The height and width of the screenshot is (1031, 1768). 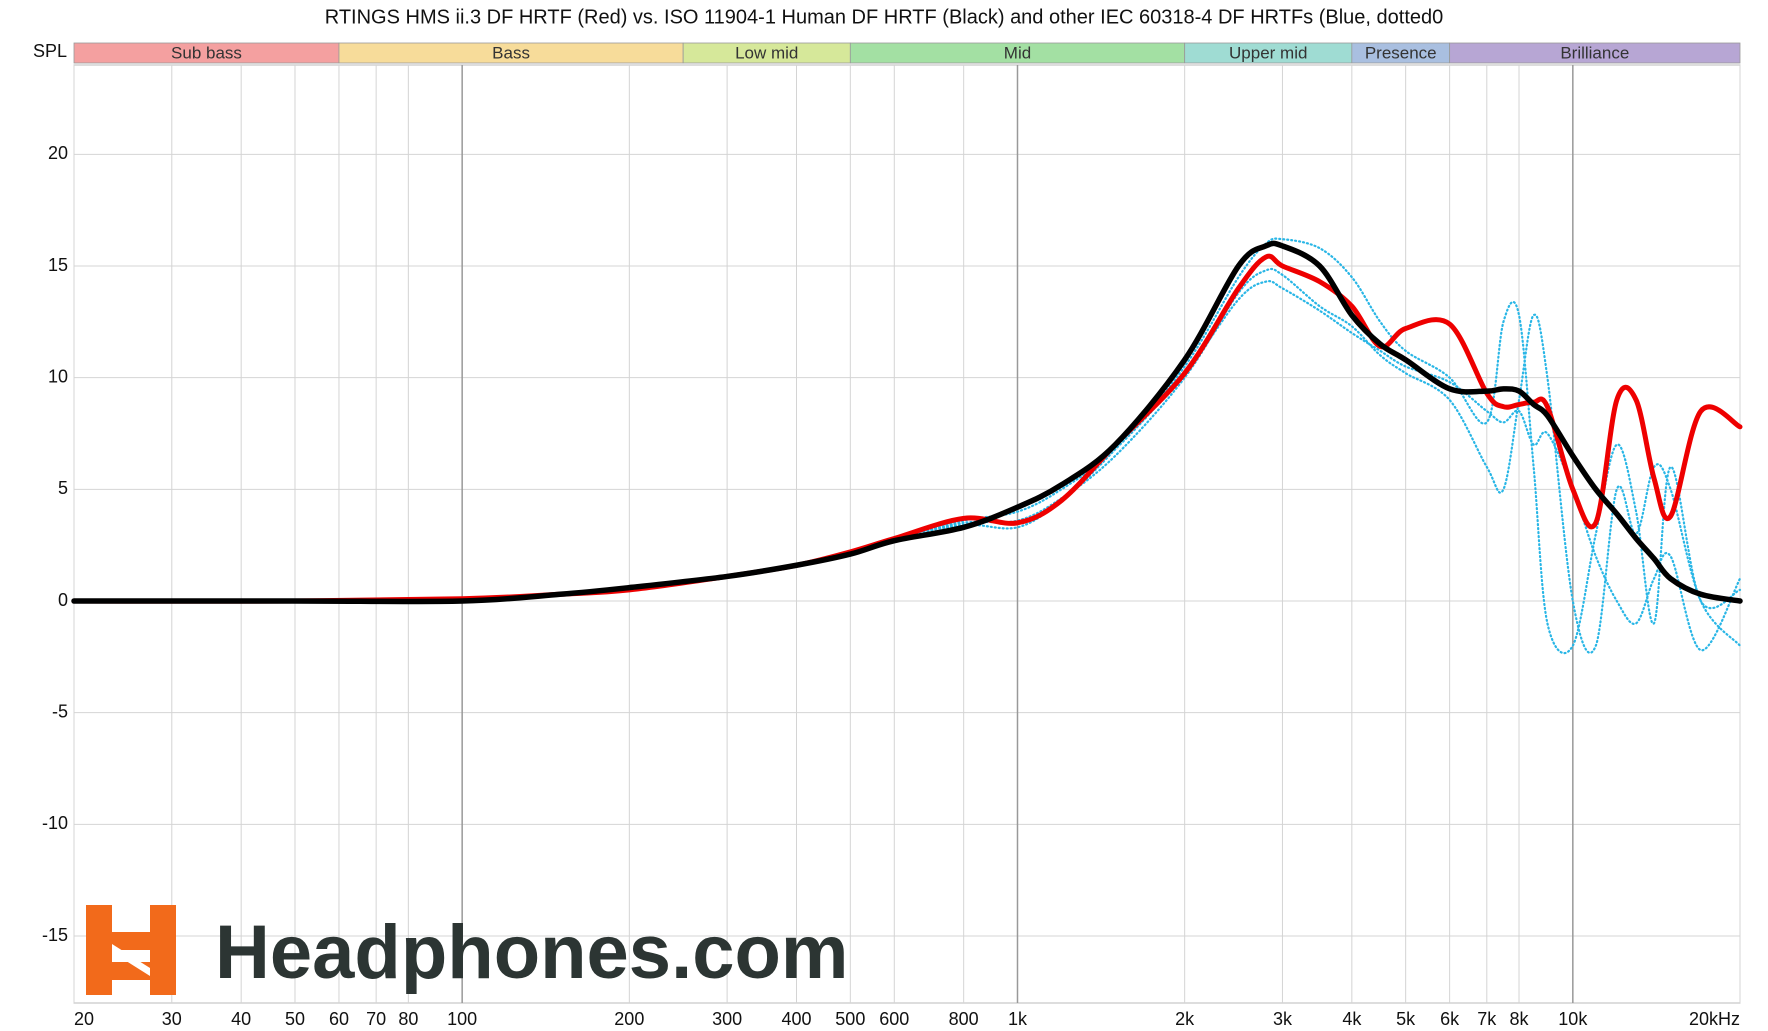 What do you see at coordinates (727, 1019) in the screenshot?
I see `x-tick-label: 300` at bounding box center [727, 1019].